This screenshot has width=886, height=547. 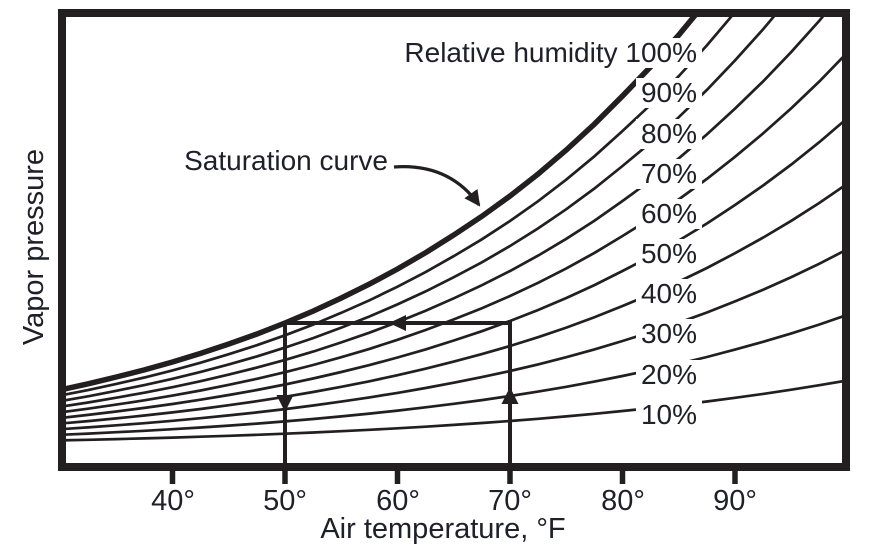 I want to click on saturation-pointer-arrow-icon, so click(x=437, y=186).